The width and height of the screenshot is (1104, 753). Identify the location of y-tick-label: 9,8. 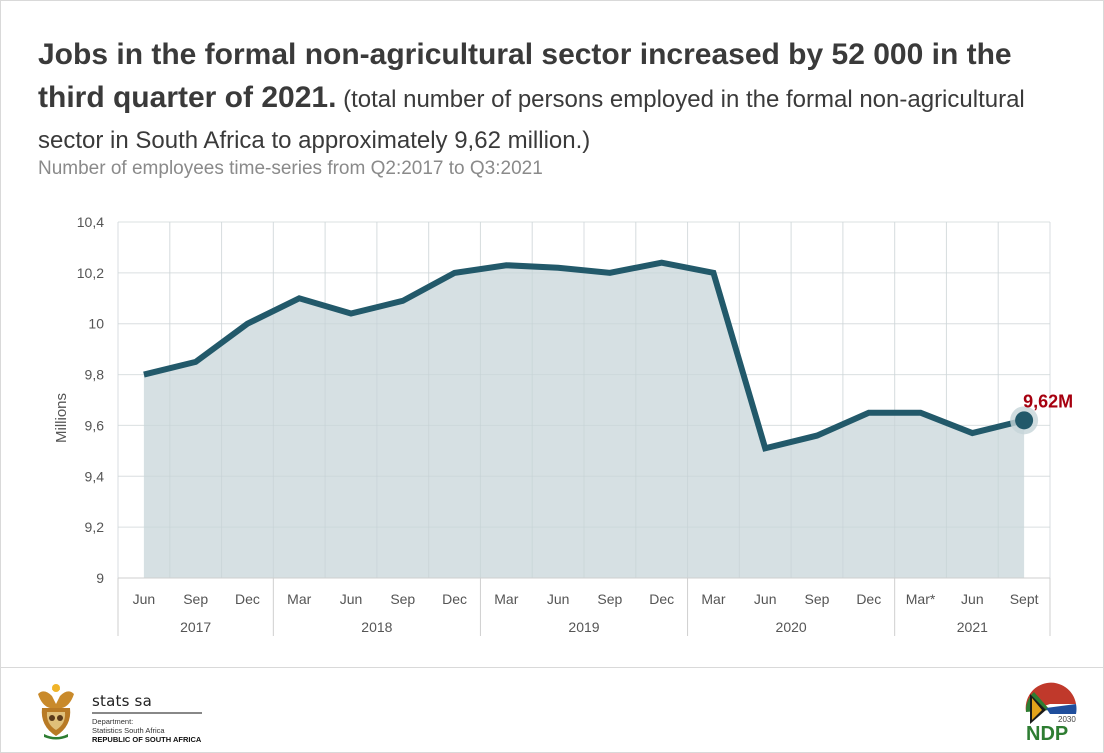
(95, 375).